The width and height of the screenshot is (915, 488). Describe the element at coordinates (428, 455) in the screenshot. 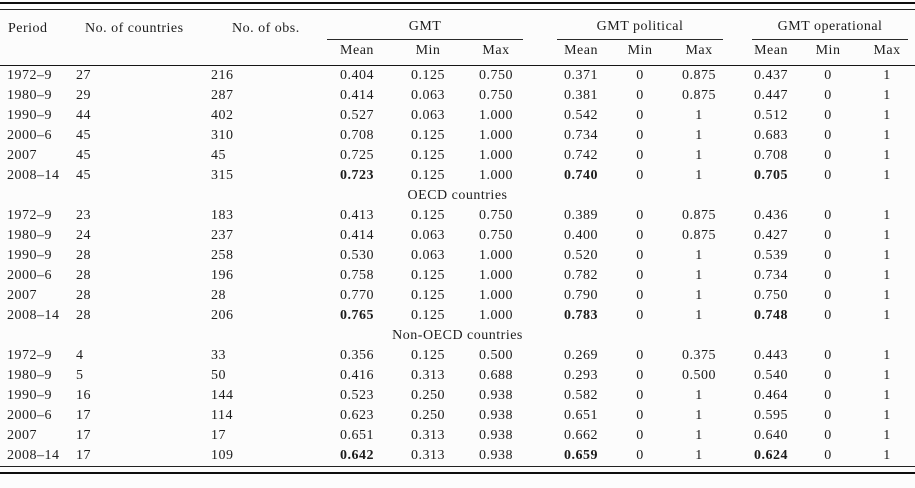

I see `value-cell: 0.313` at that location.